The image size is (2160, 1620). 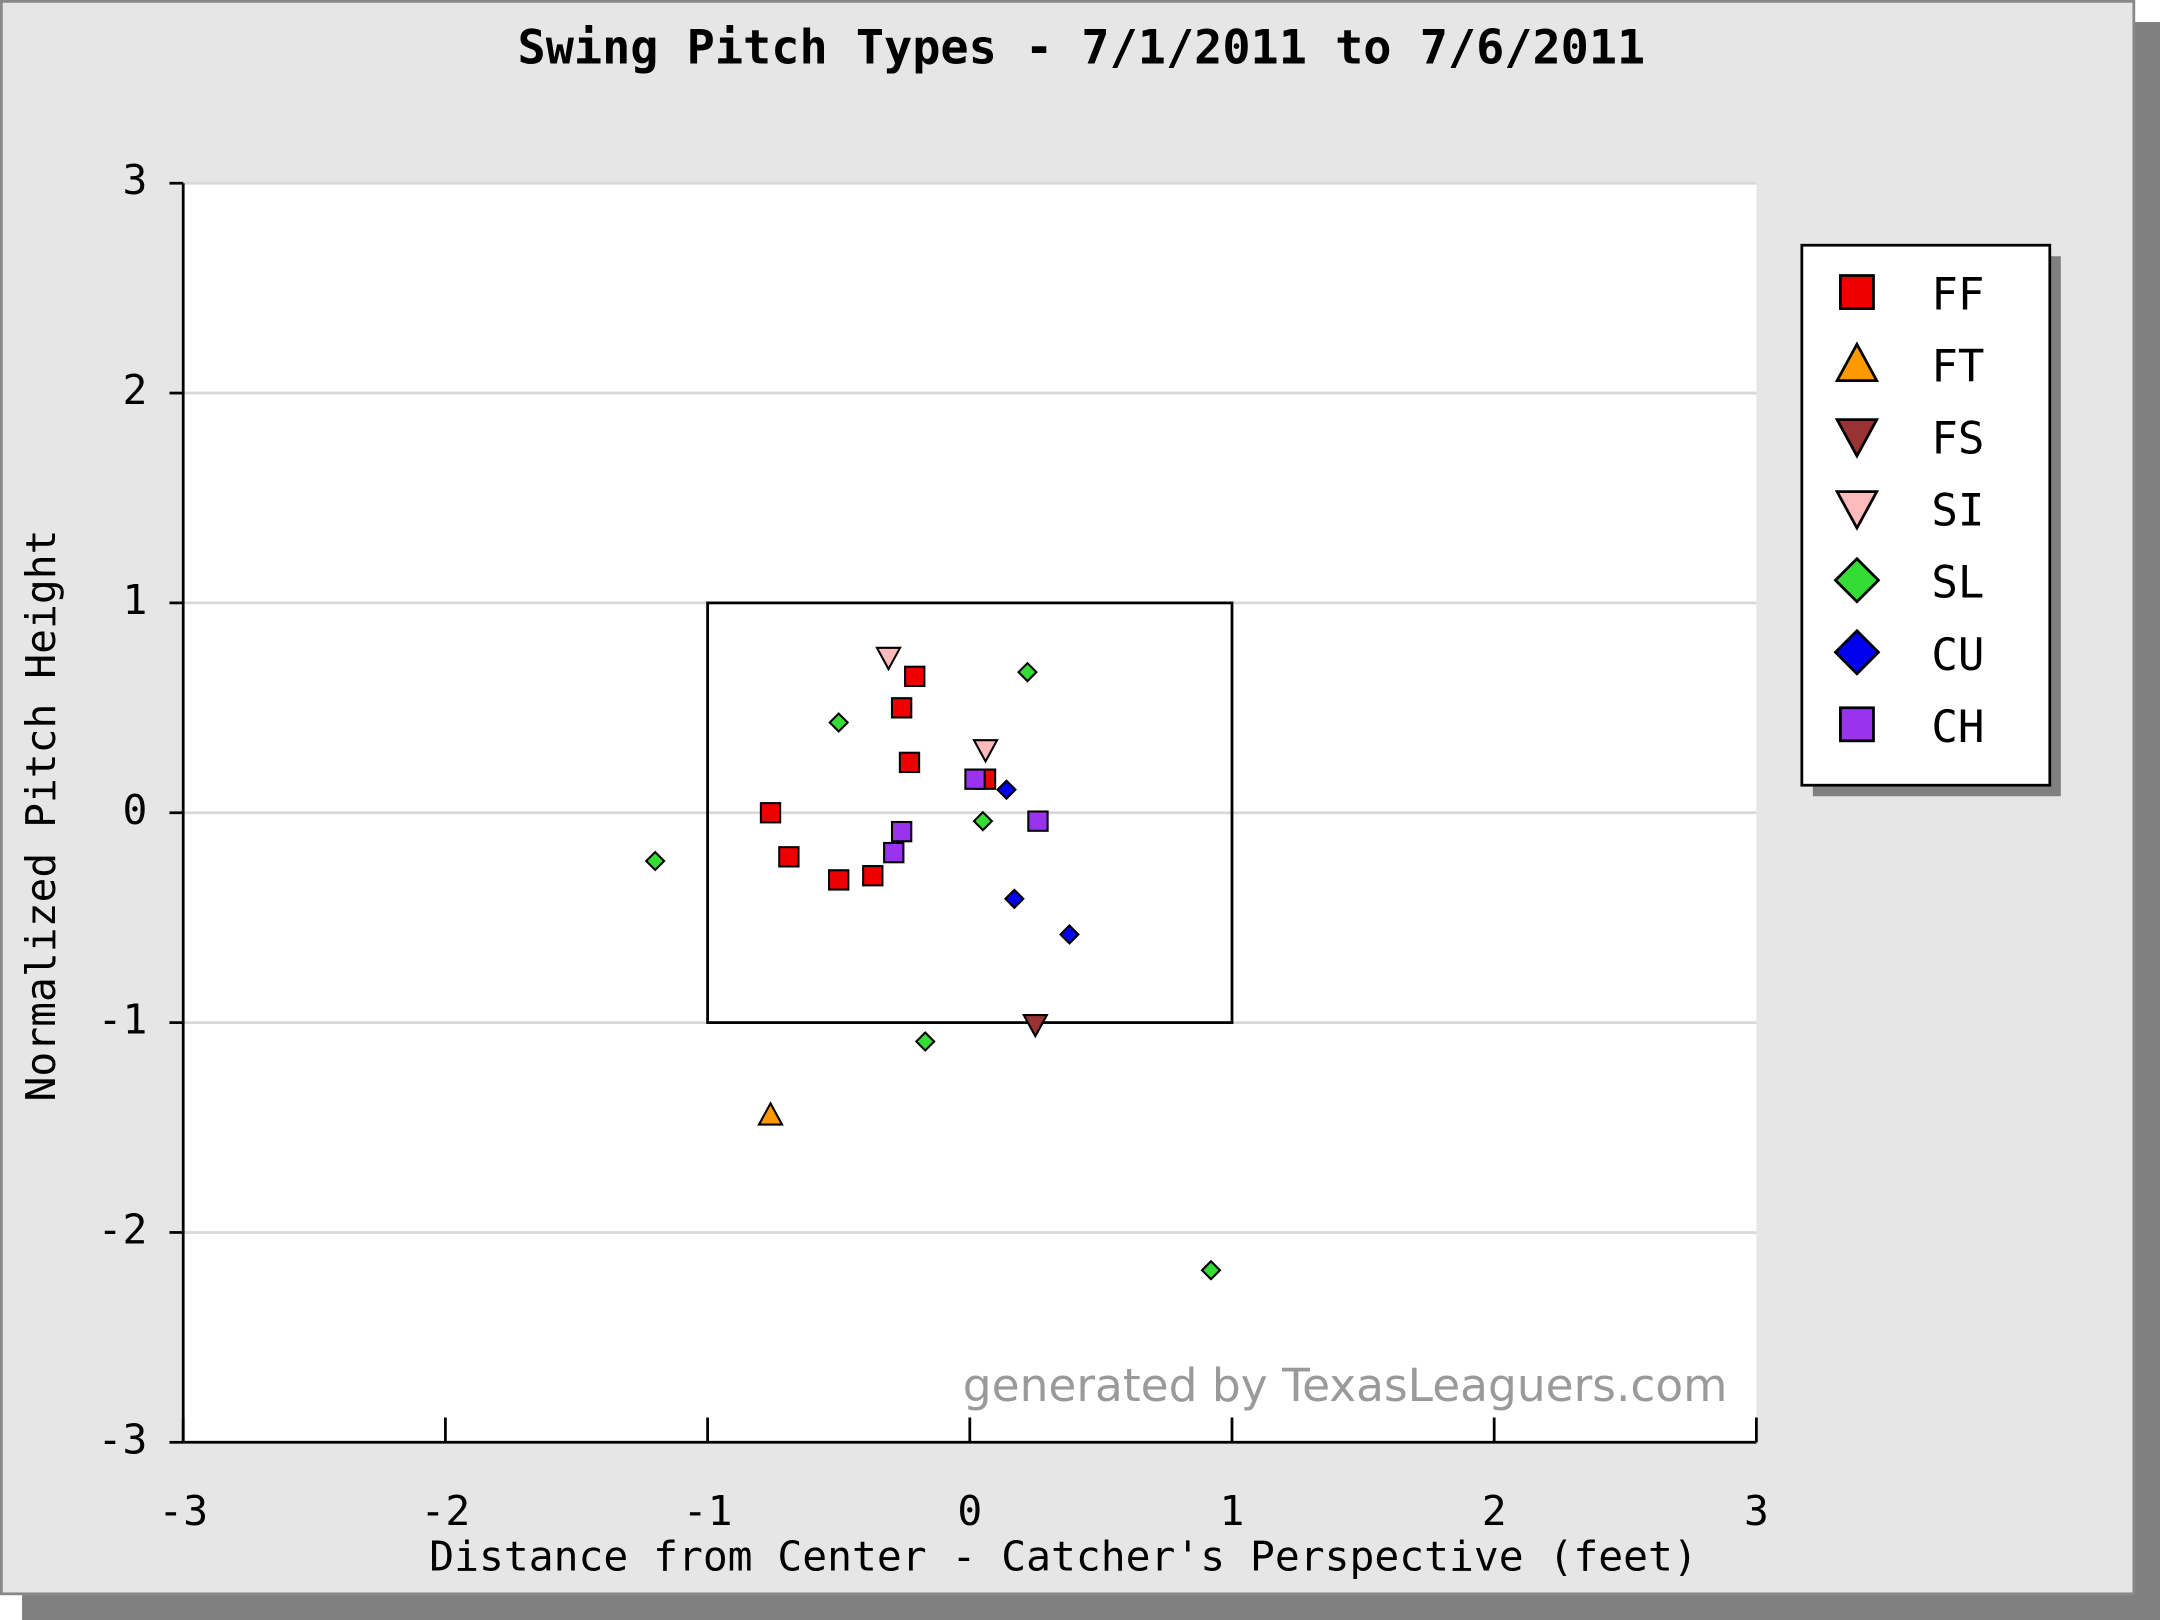 What do you see at coordinates (41, 815) in the screenshot?
I see `y-axis-label: Normalized Pitch Height` at bounding box center [41, 815].